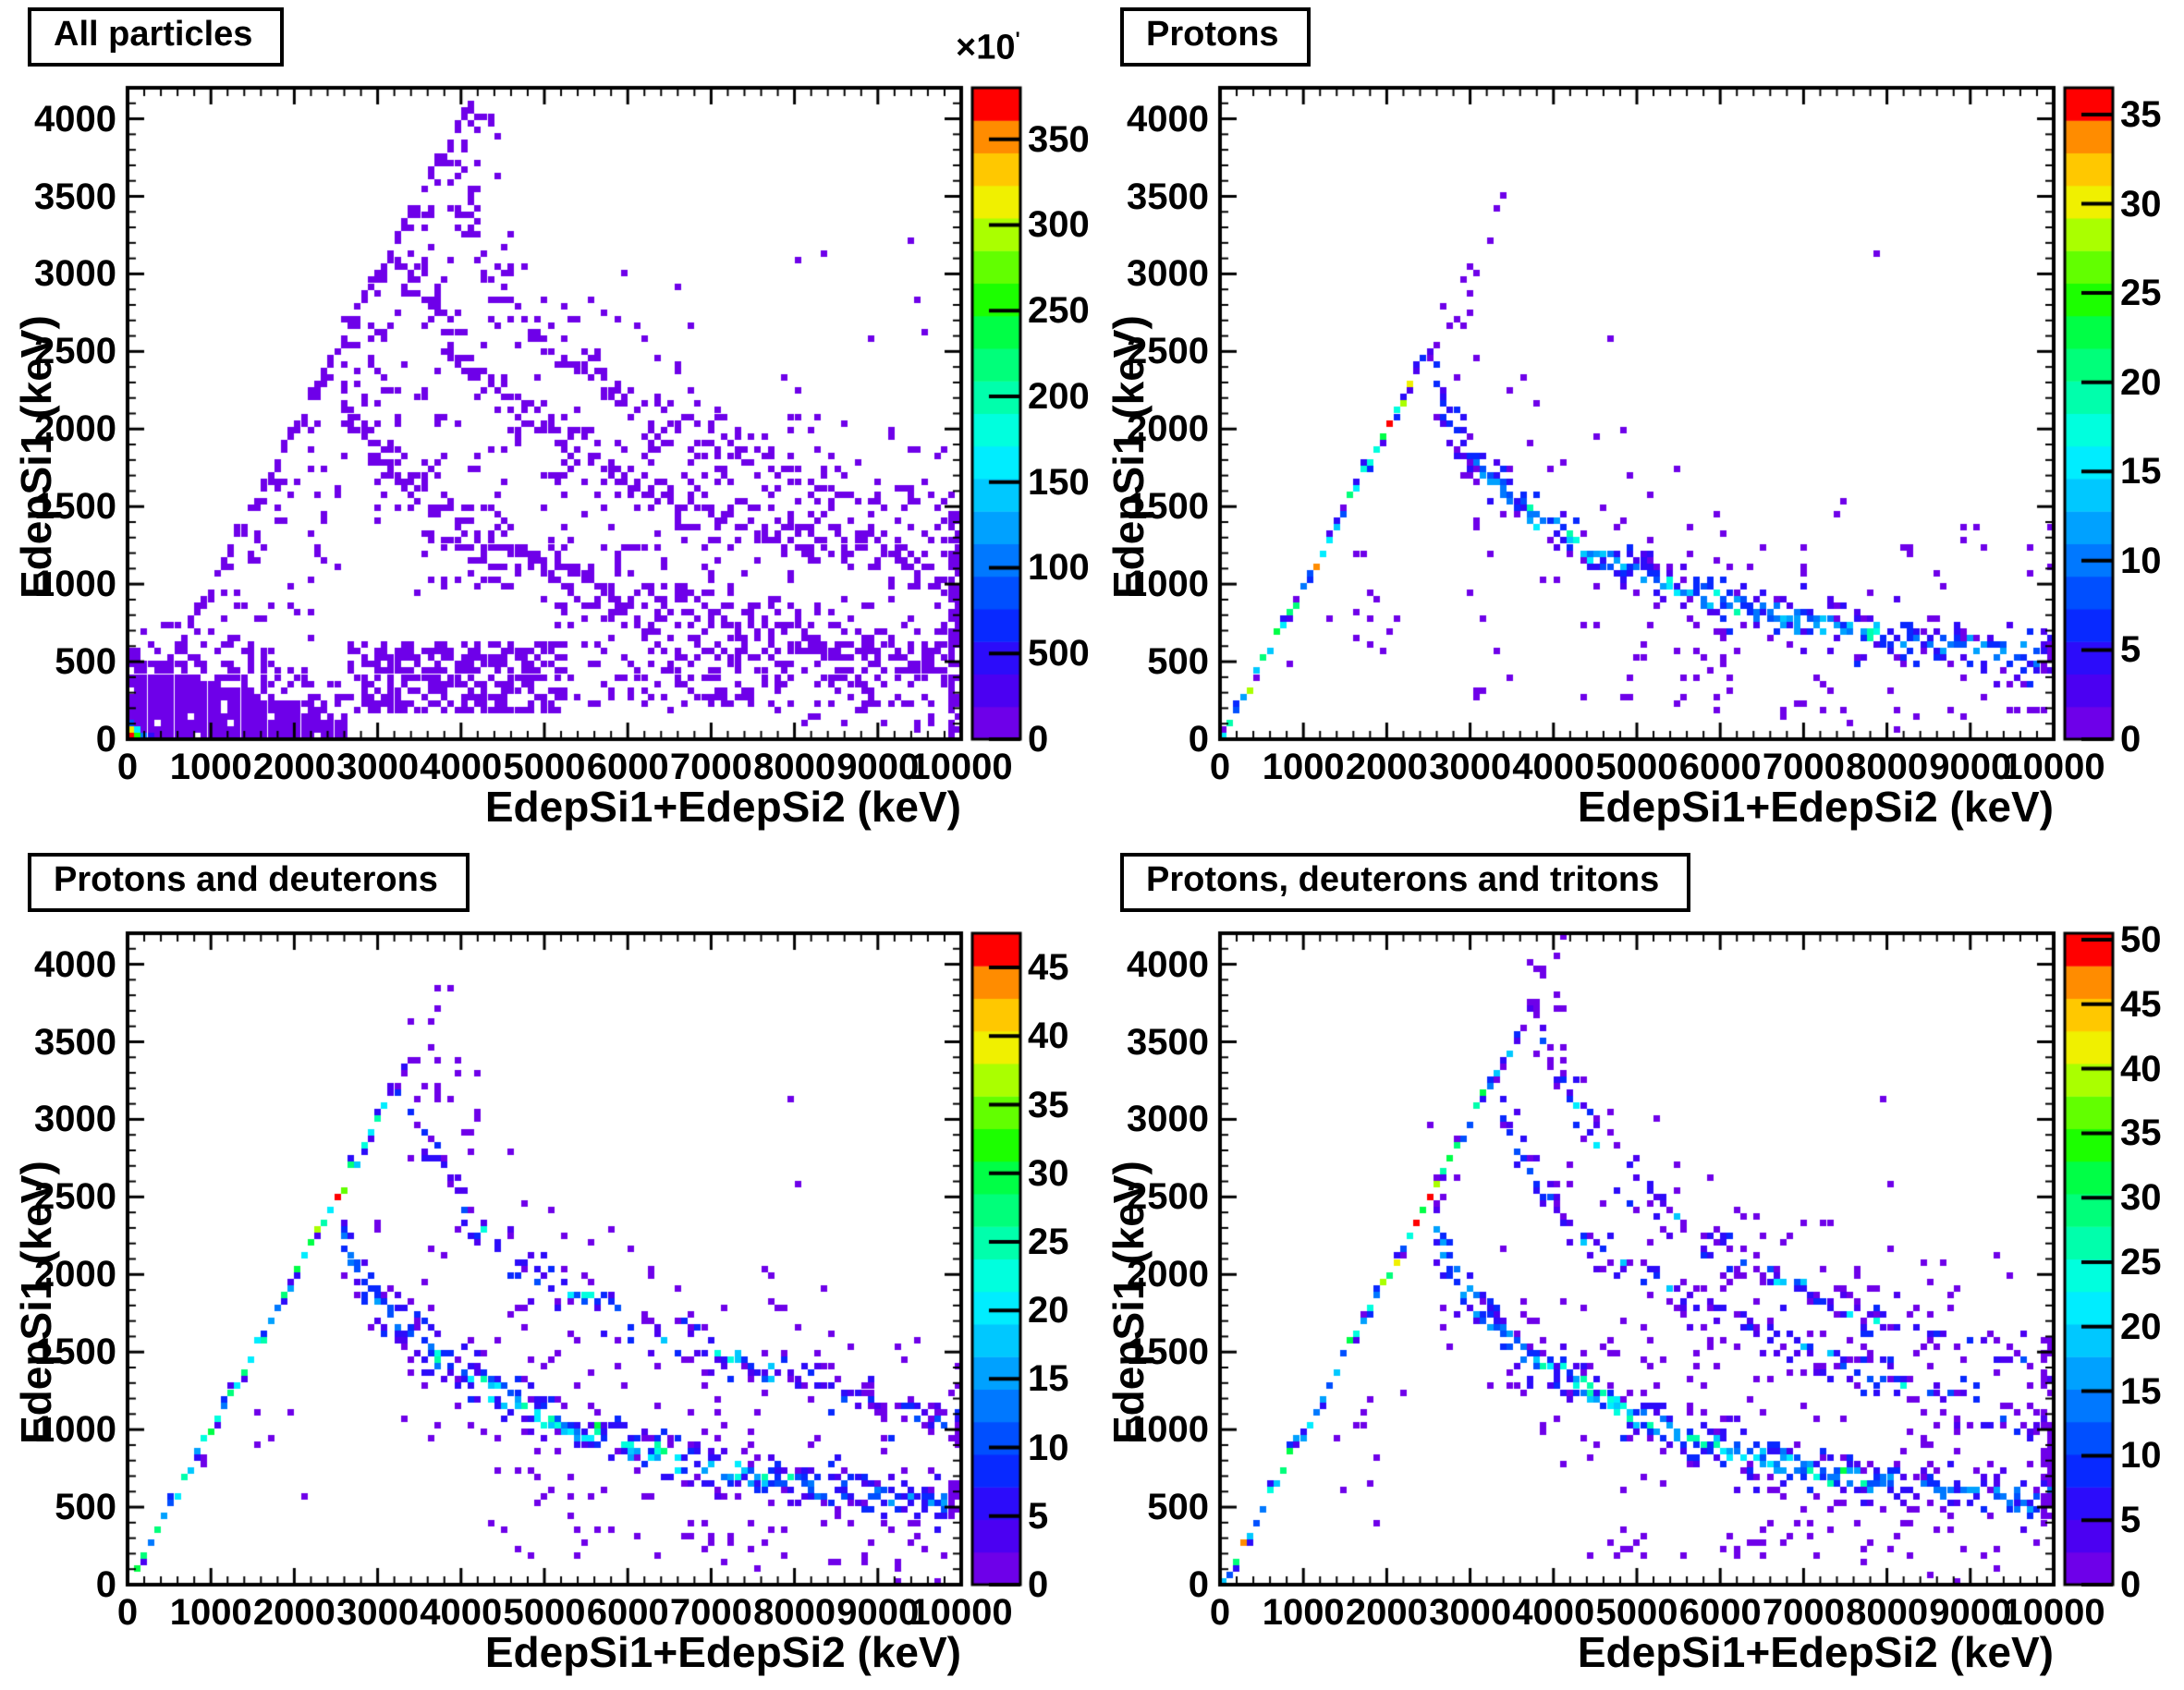 The height and width of the screenshot is (1690, 2184). What do you see at coordinates (1059, 654) in the screenshot?
I see `colorbar-tick-label: 500` at bounding box center [1059, 654].